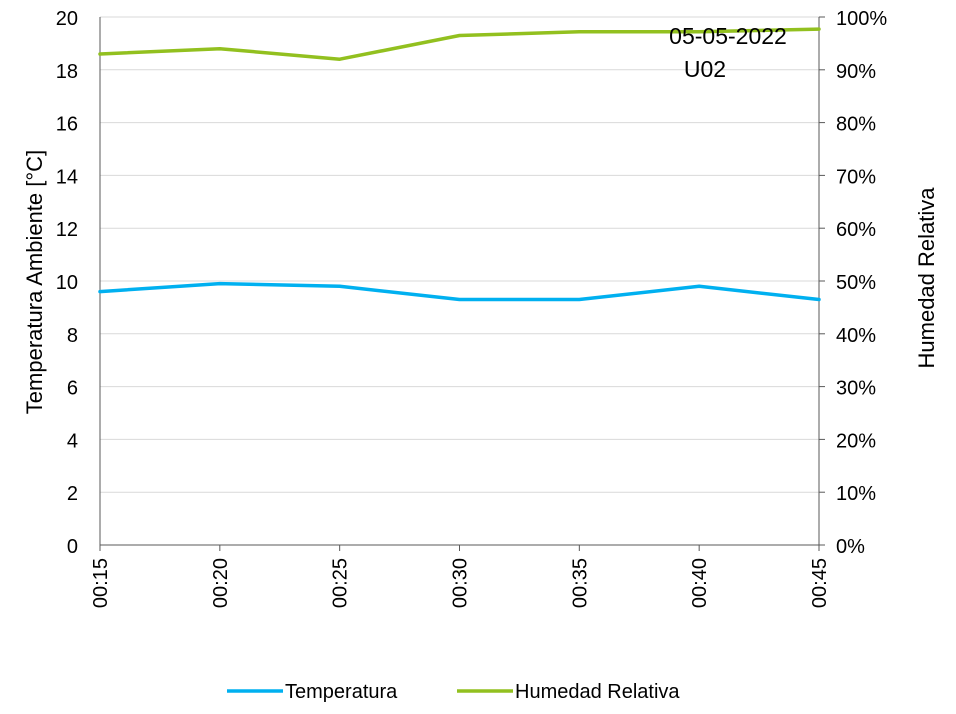 This screenshot has width=956, height=714. I want to click on y-tick-label: 16, so click(67, 125).